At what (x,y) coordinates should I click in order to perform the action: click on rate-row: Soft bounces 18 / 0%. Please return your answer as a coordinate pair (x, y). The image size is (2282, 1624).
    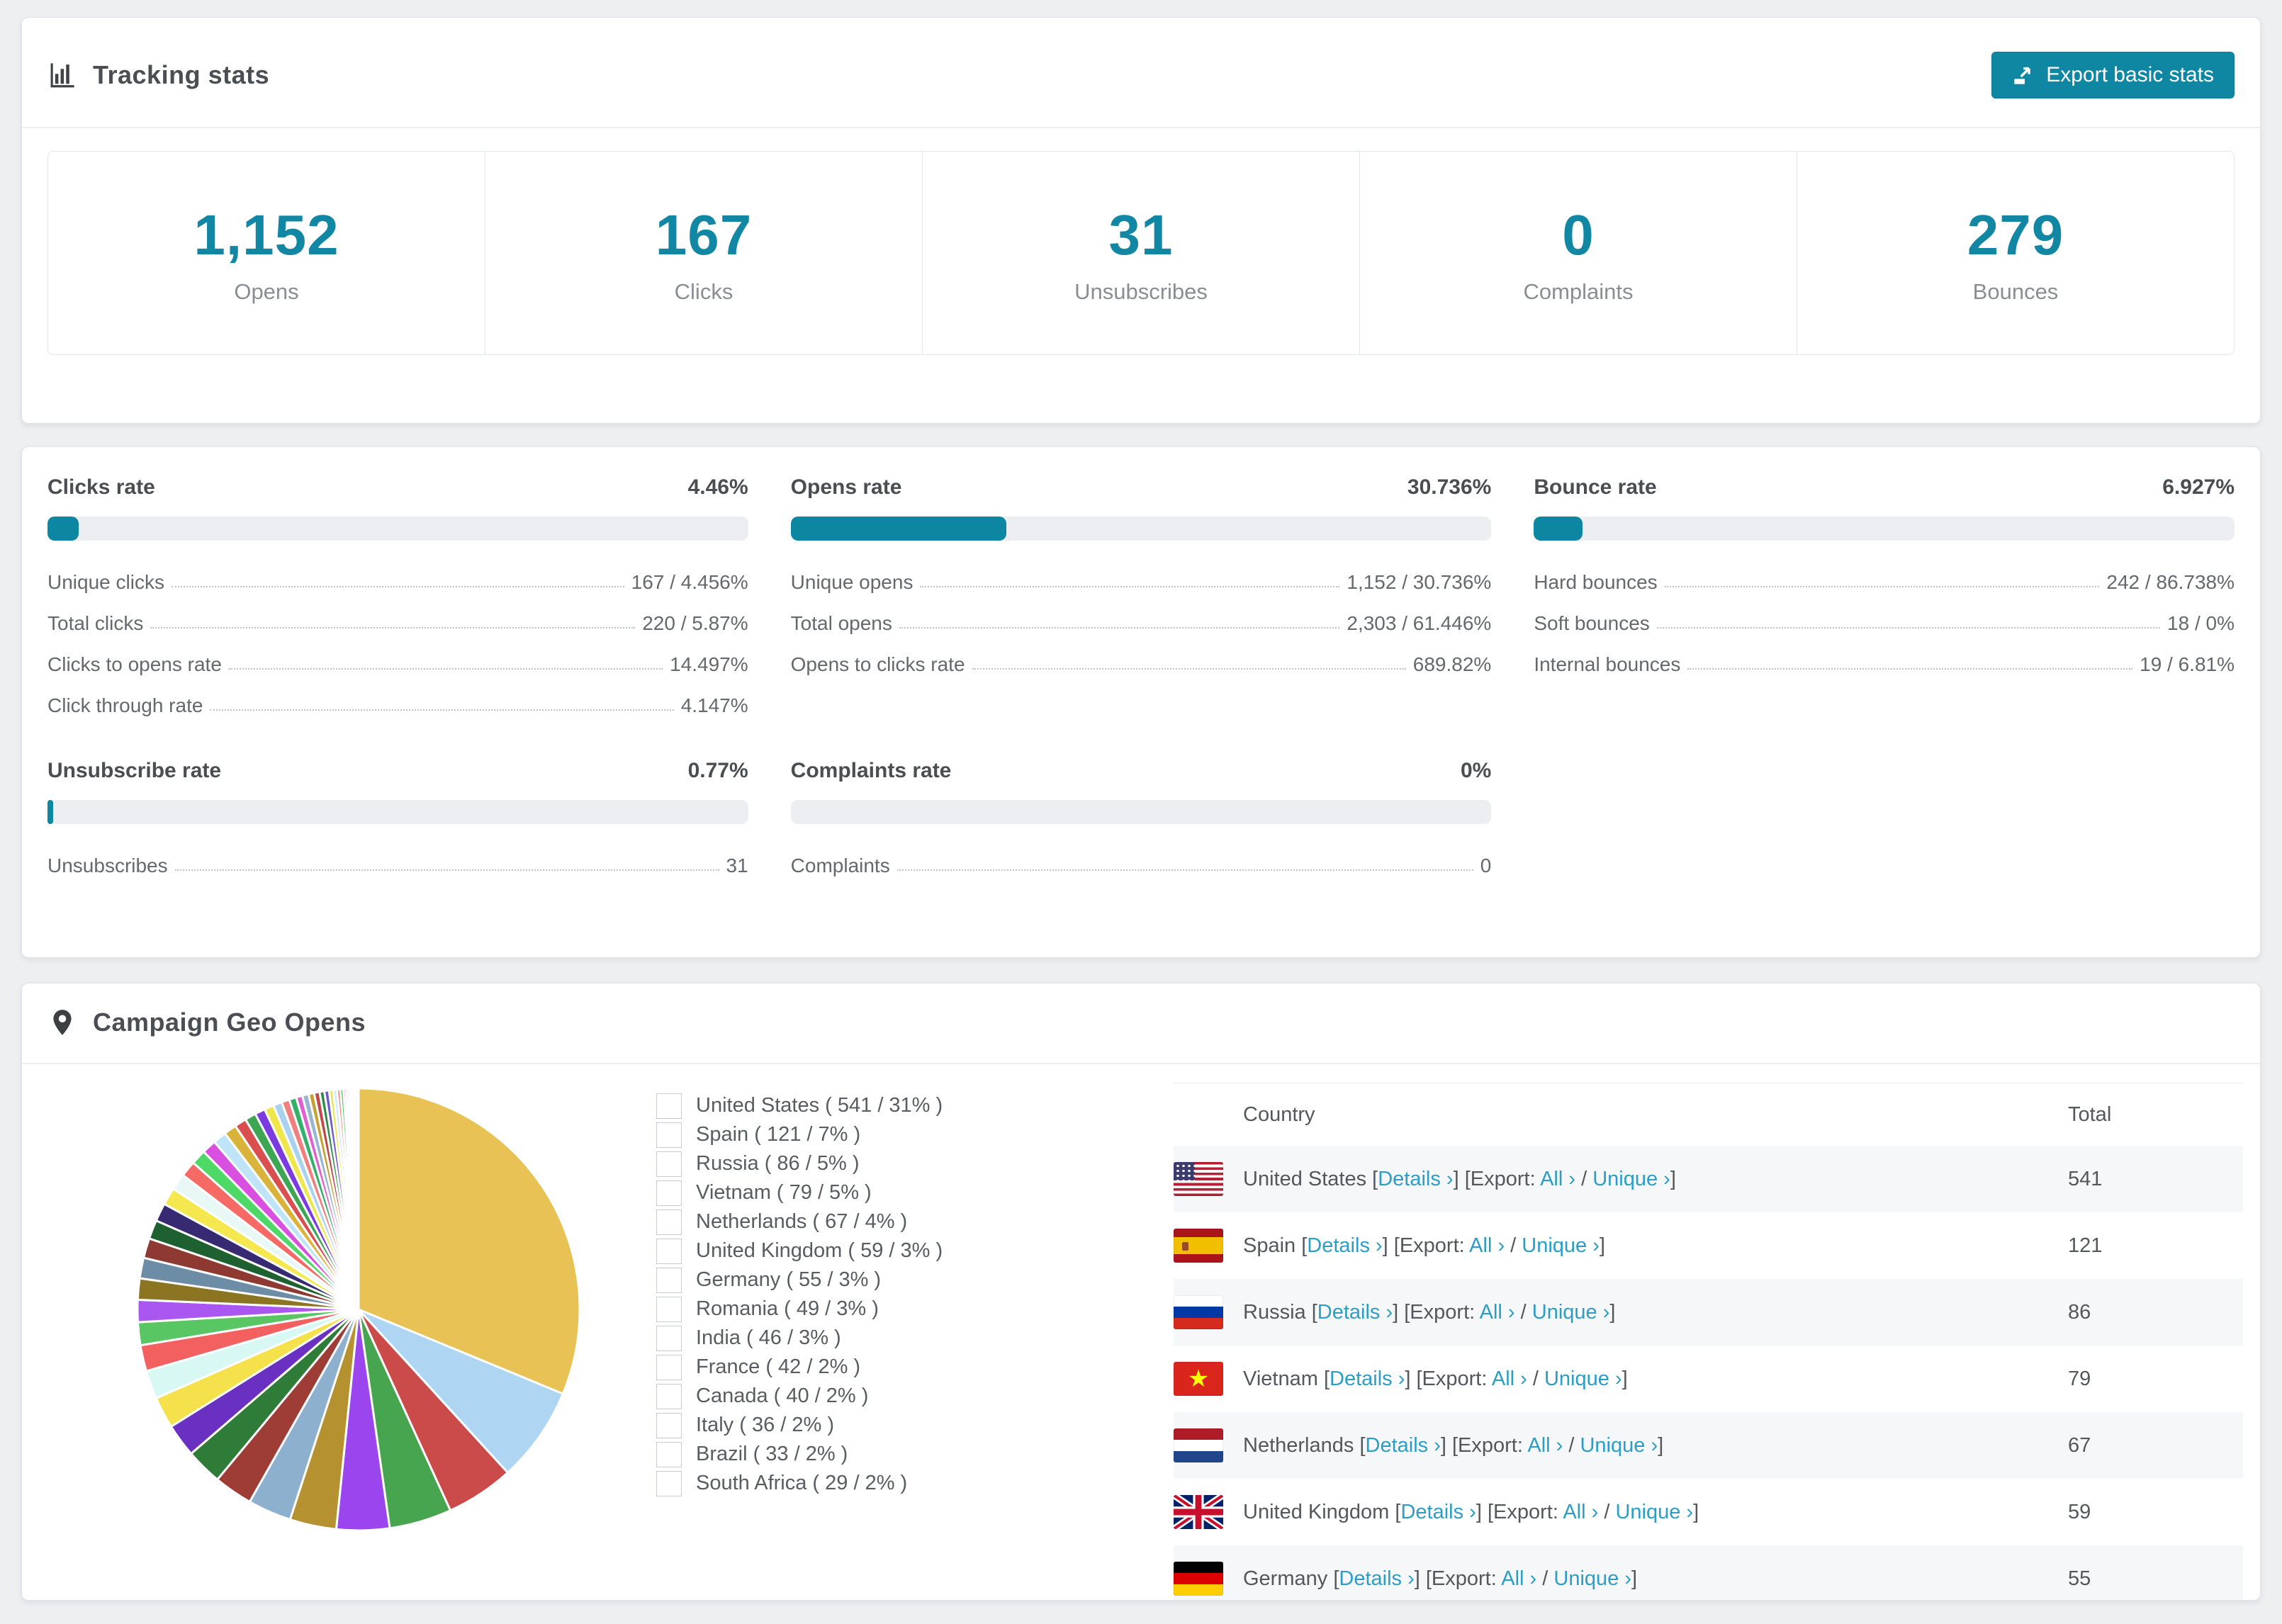
    Looking at the image, I should click on (1884, 623).